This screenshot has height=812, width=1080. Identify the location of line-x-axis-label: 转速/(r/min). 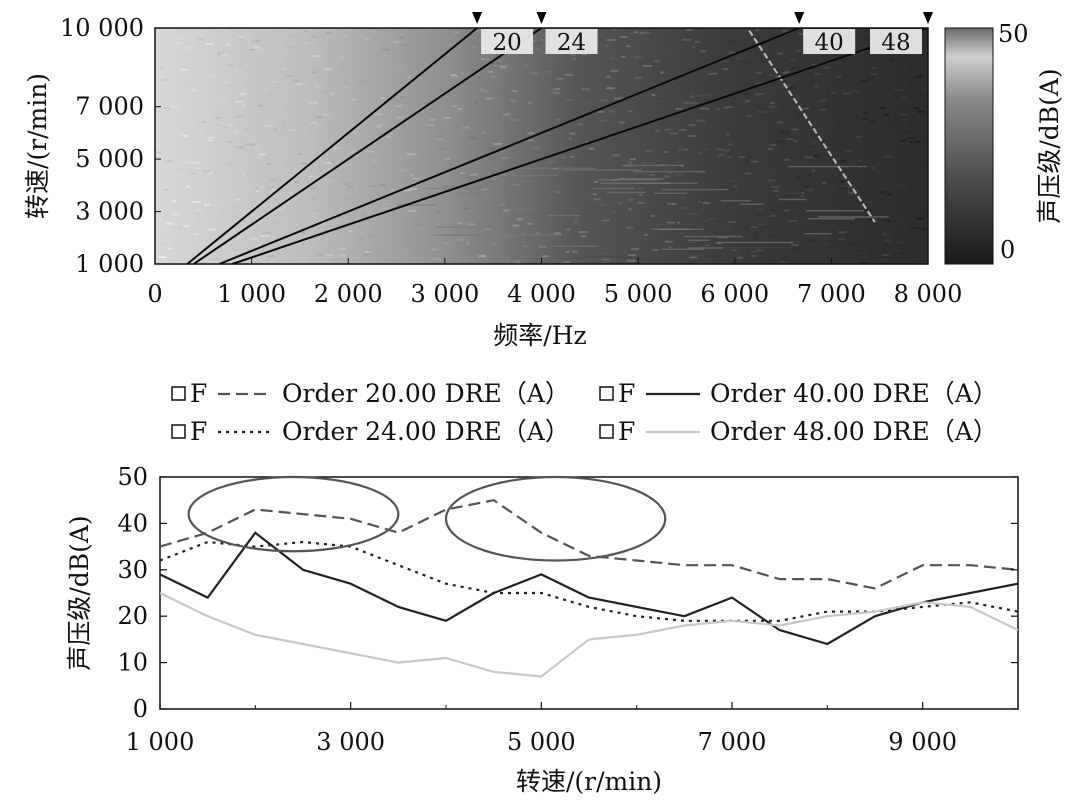
(589, 781).